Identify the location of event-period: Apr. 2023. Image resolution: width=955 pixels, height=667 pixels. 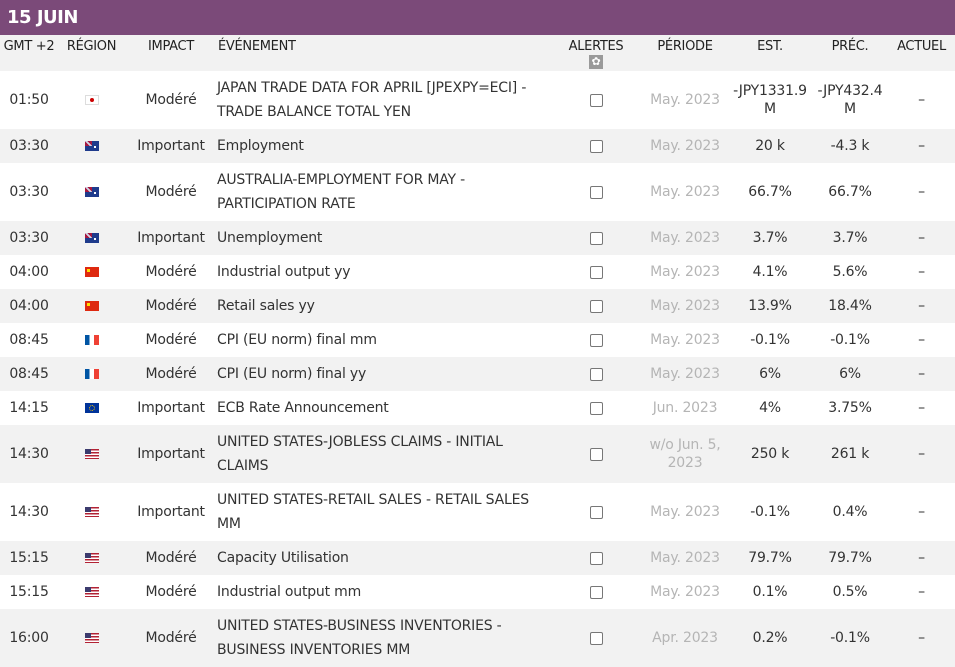
(685, 638).